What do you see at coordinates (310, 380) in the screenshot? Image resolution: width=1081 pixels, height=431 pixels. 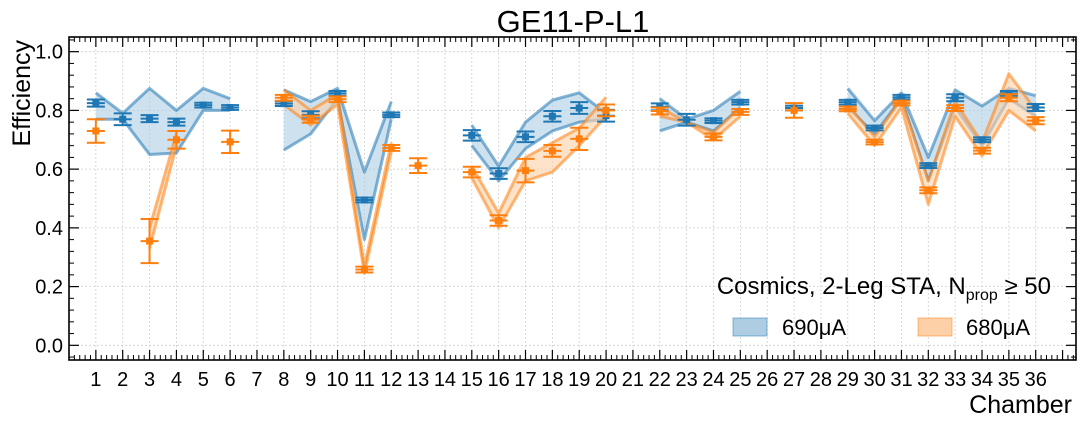 I see `x-tick-label: 9` at bounding box center [310, 380].